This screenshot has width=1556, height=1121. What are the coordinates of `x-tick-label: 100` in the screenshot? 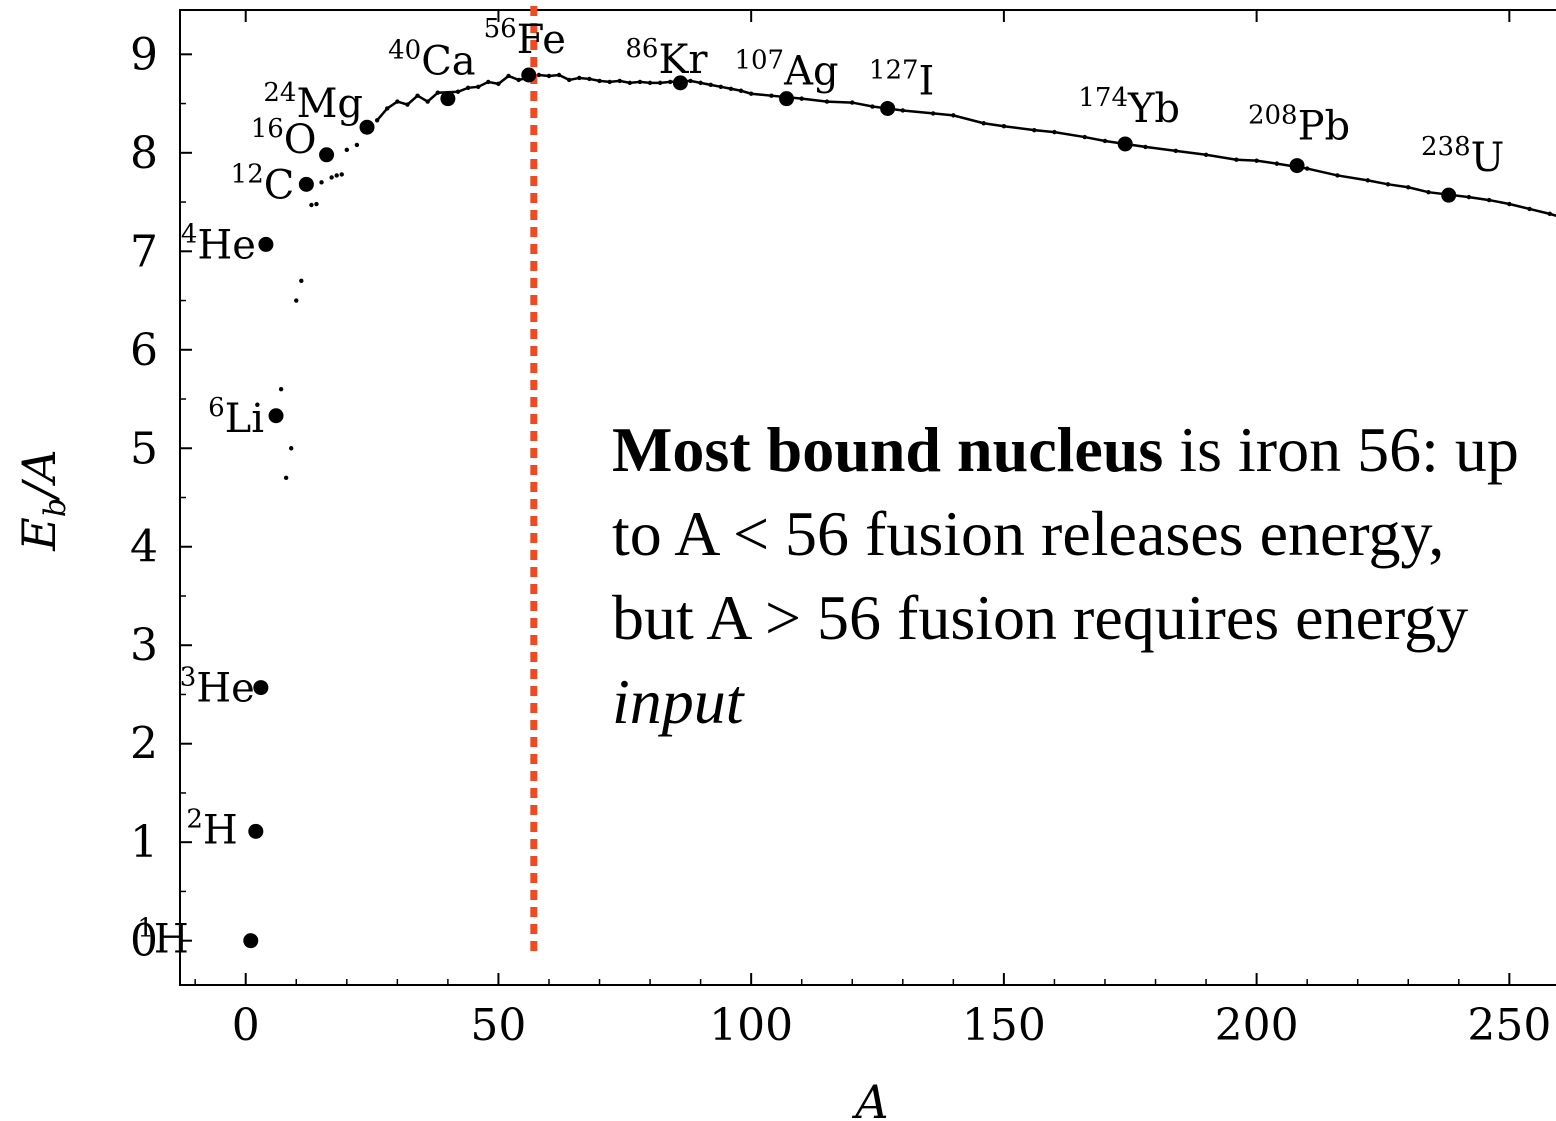 It's located at (751, 1025).